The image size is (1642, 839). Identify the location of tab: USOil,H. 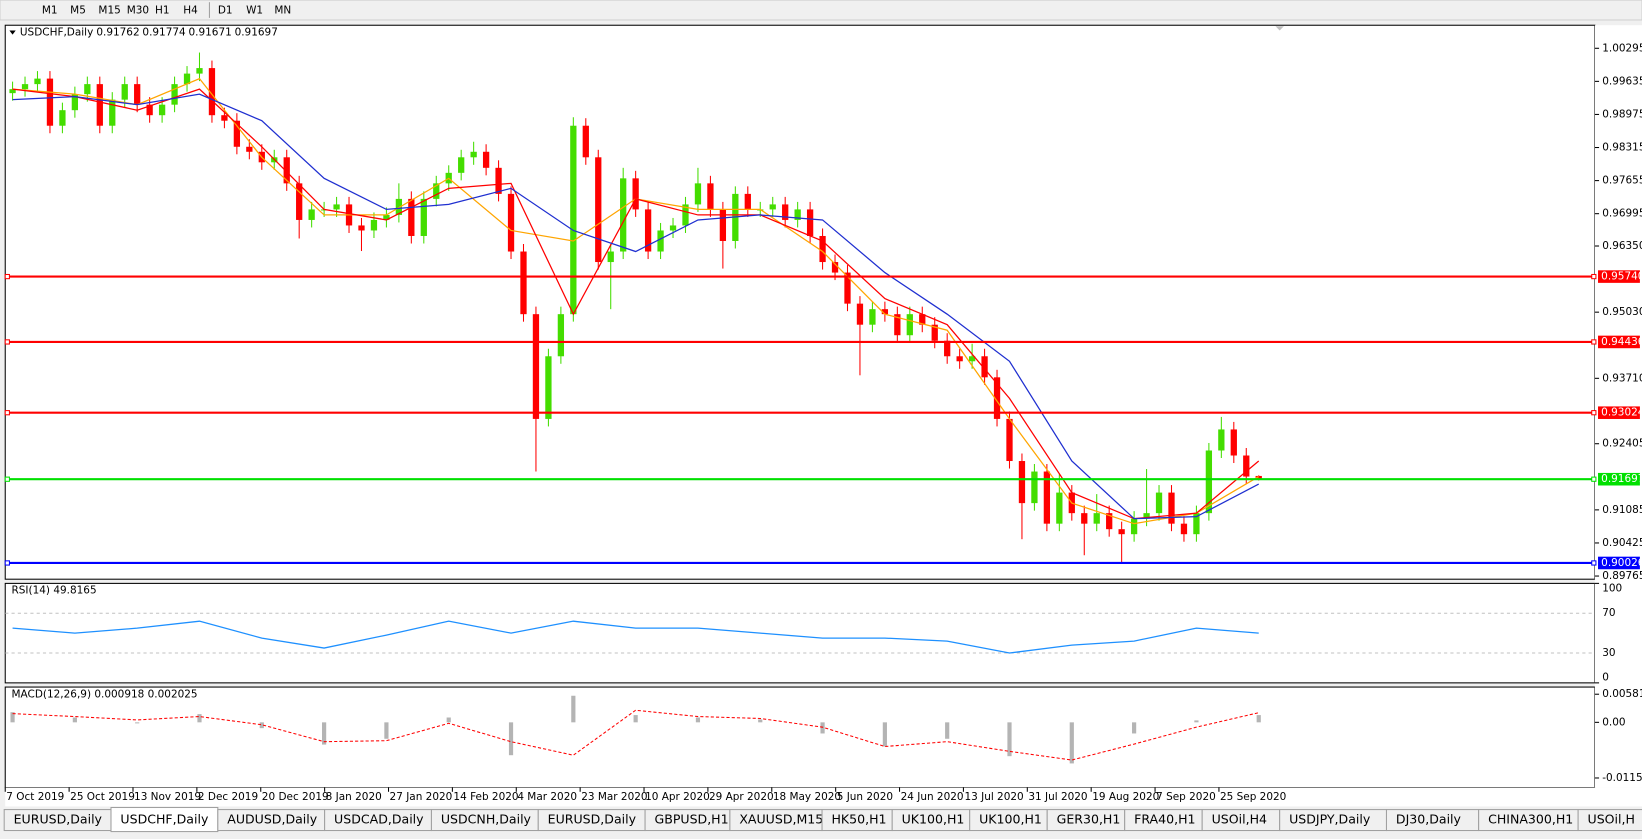
(1609, 820).